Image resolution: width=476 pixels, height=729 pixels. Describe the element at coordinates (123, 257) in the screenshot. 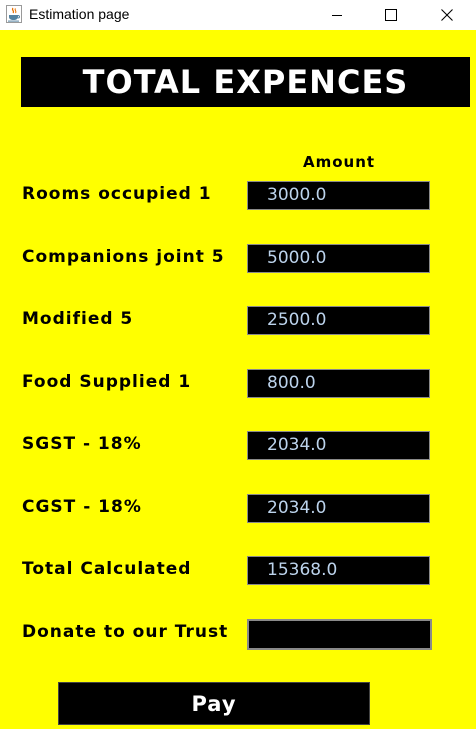

I see `row-label-companions-joint: Companions joint 5` at that location.